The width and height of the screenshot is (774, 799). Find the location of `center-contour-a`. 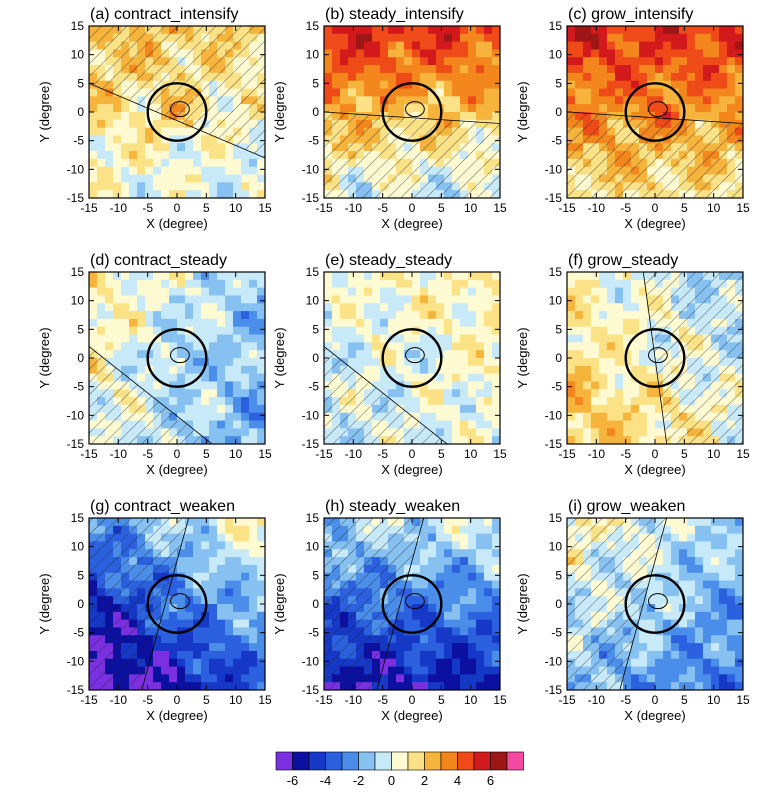

center-contour-a is located at coordinates (180, 109).